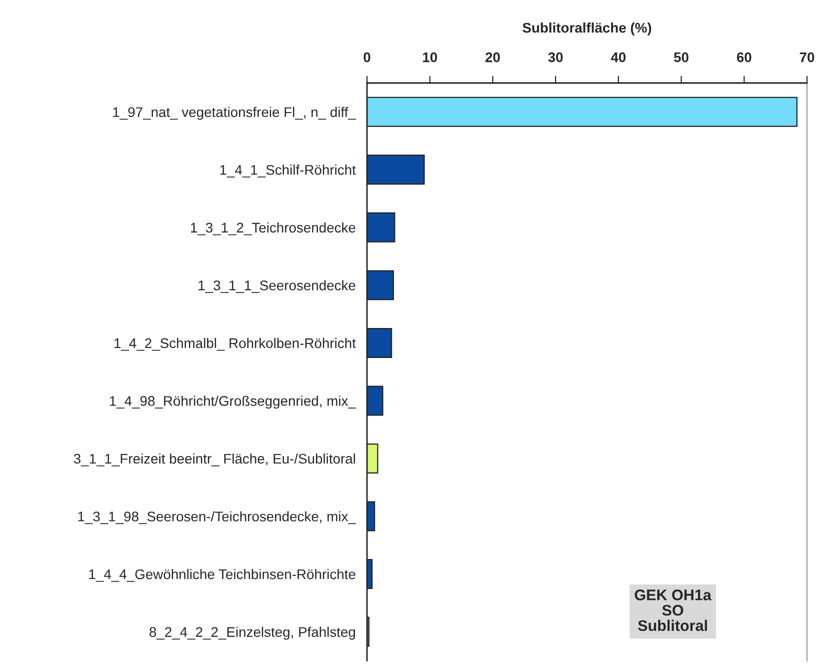 This screenshot has height=664, width=819. I want to click on y-tick-label: 1_3_1_1_Seerosendecke, so click(277, 286).